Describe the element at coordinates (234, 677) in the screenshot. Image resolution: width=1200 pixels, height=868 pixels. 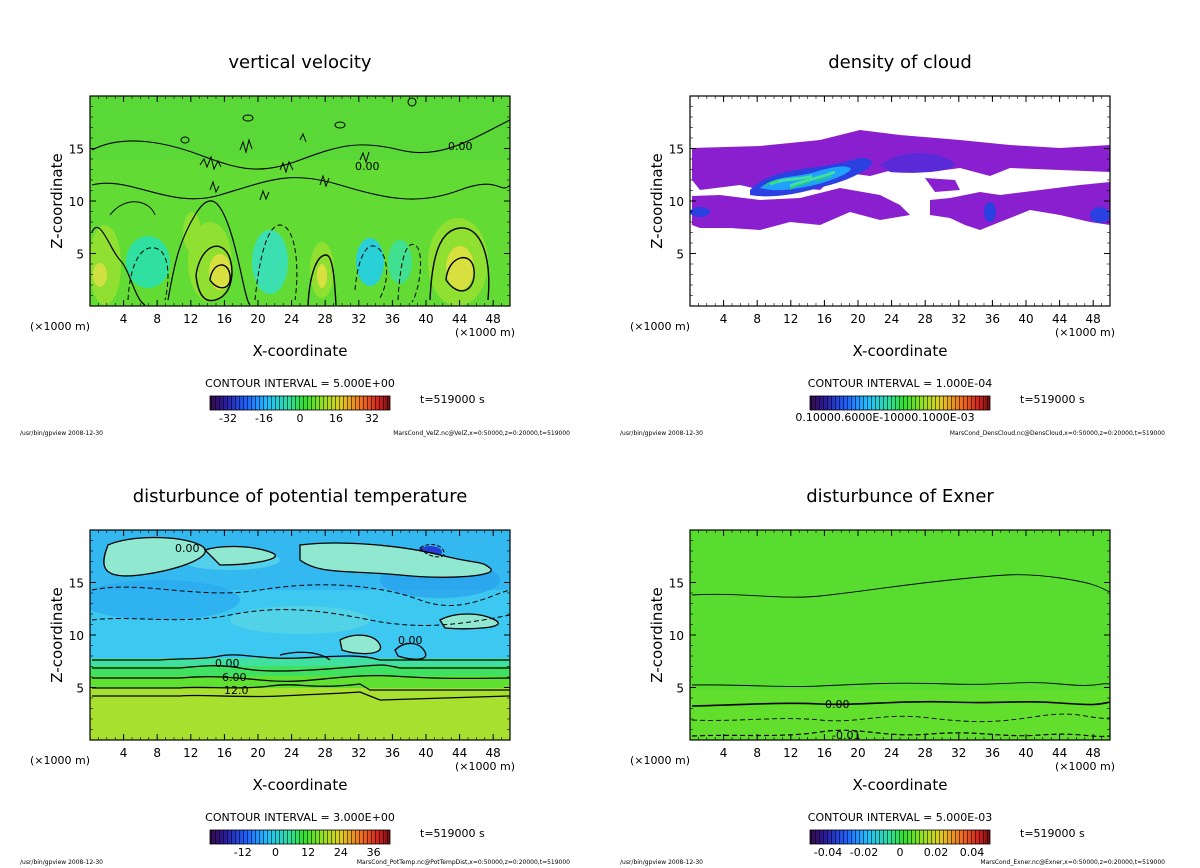
I see `contour-label: 6.00` at that location.